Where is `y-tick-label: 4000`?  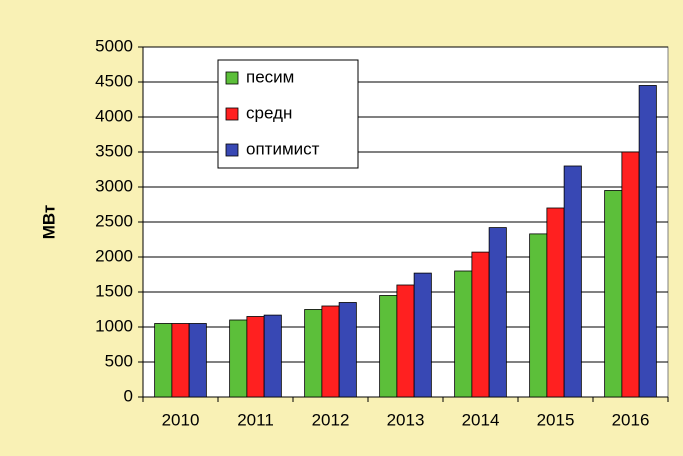 y-tick-label: 4000 is located at coordinates (114, 115).